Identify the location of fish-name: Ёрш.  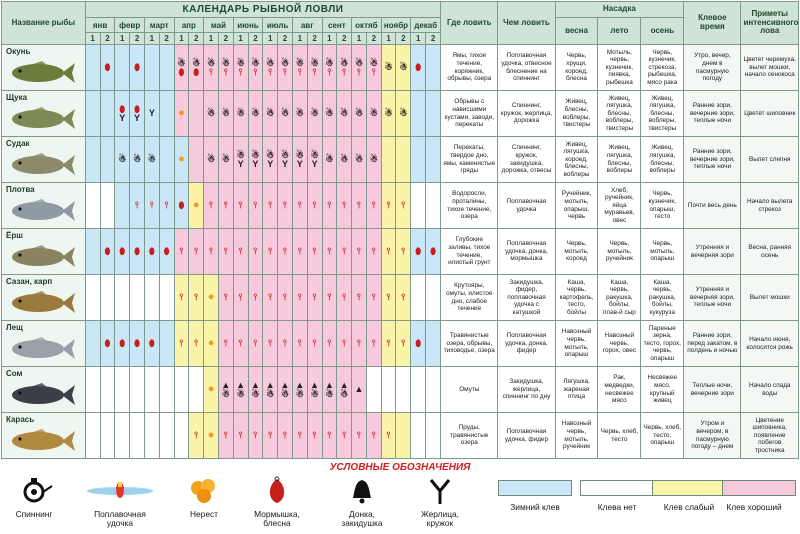
(14, 235).